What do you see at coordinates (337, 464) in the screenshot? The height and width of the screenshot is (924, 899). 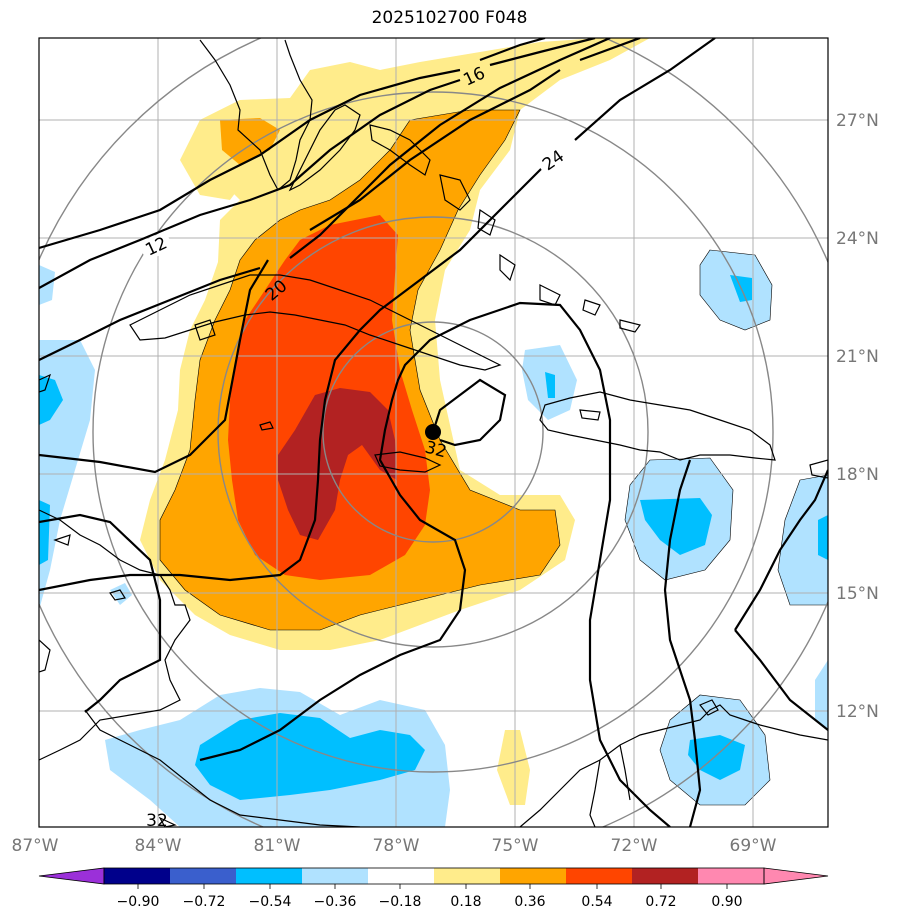 I see `shading-dark-red` at bounding box center [337, 464].